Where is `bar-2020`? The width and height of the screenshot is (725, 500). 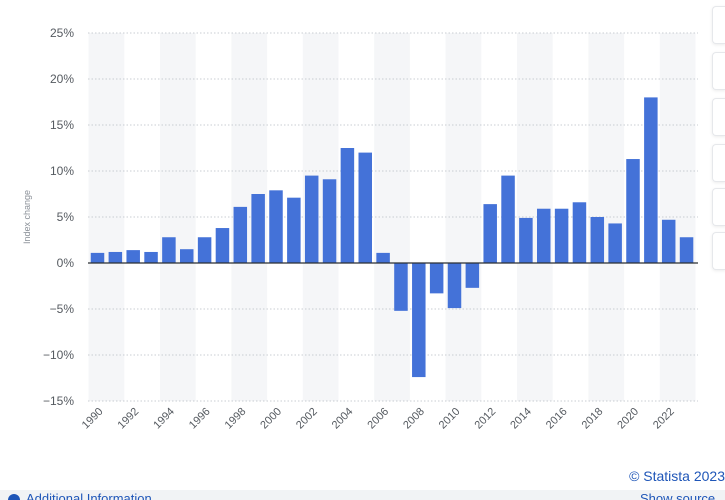 bar-2020 is located at coordinates (633, 211).